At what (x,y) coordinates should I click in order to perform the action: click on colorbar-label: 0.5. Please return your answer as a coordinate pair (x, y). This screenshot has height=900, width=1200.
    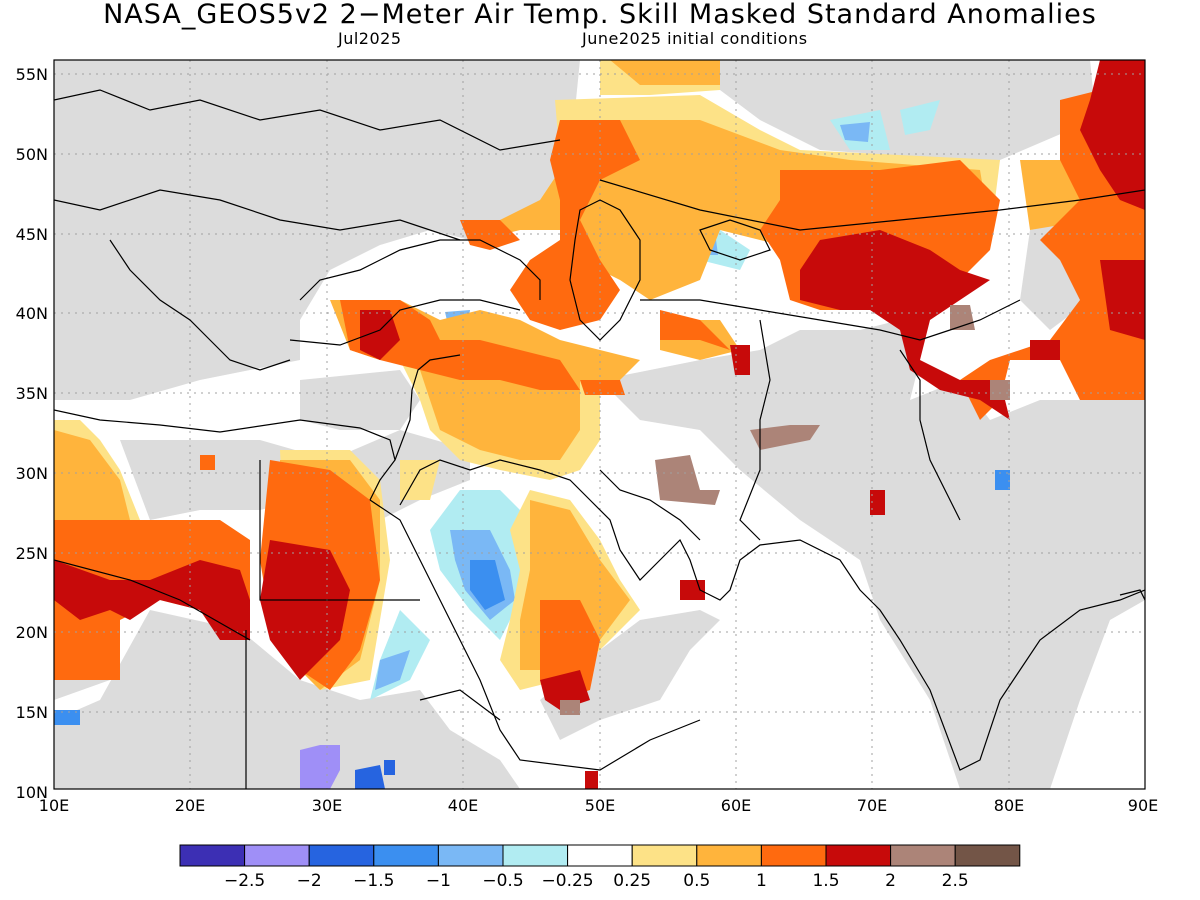
    Looking at the image, I should click on (696, 881).